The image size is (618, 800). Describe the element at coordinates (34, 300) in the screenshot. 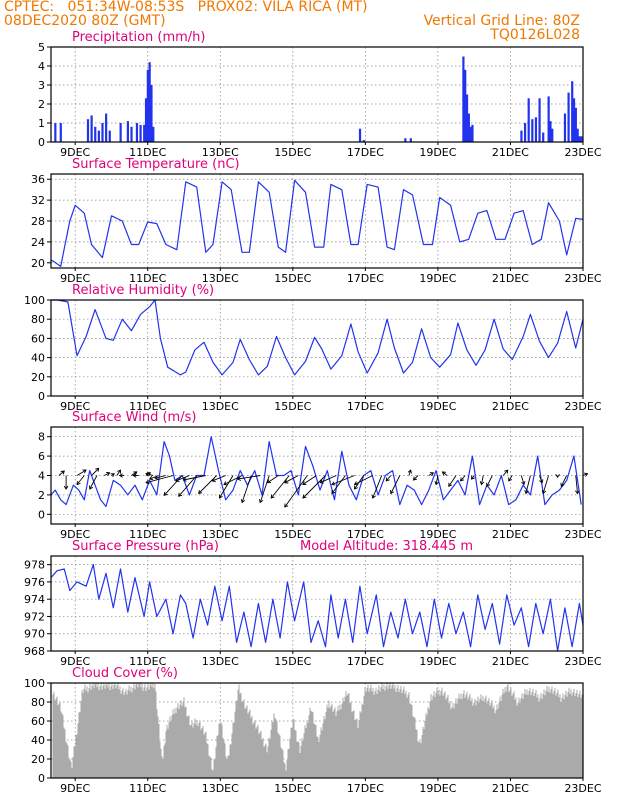

I see `ytick-label-rh-5: 100` at that location.